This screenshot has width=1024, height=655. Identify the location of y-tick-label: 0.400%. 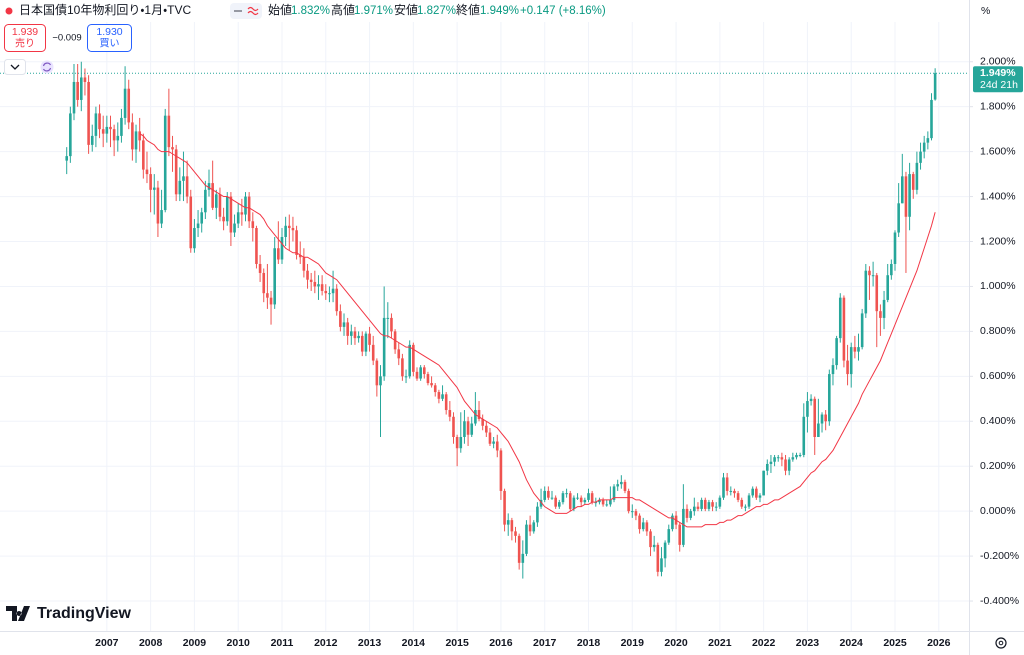
(998, 421).